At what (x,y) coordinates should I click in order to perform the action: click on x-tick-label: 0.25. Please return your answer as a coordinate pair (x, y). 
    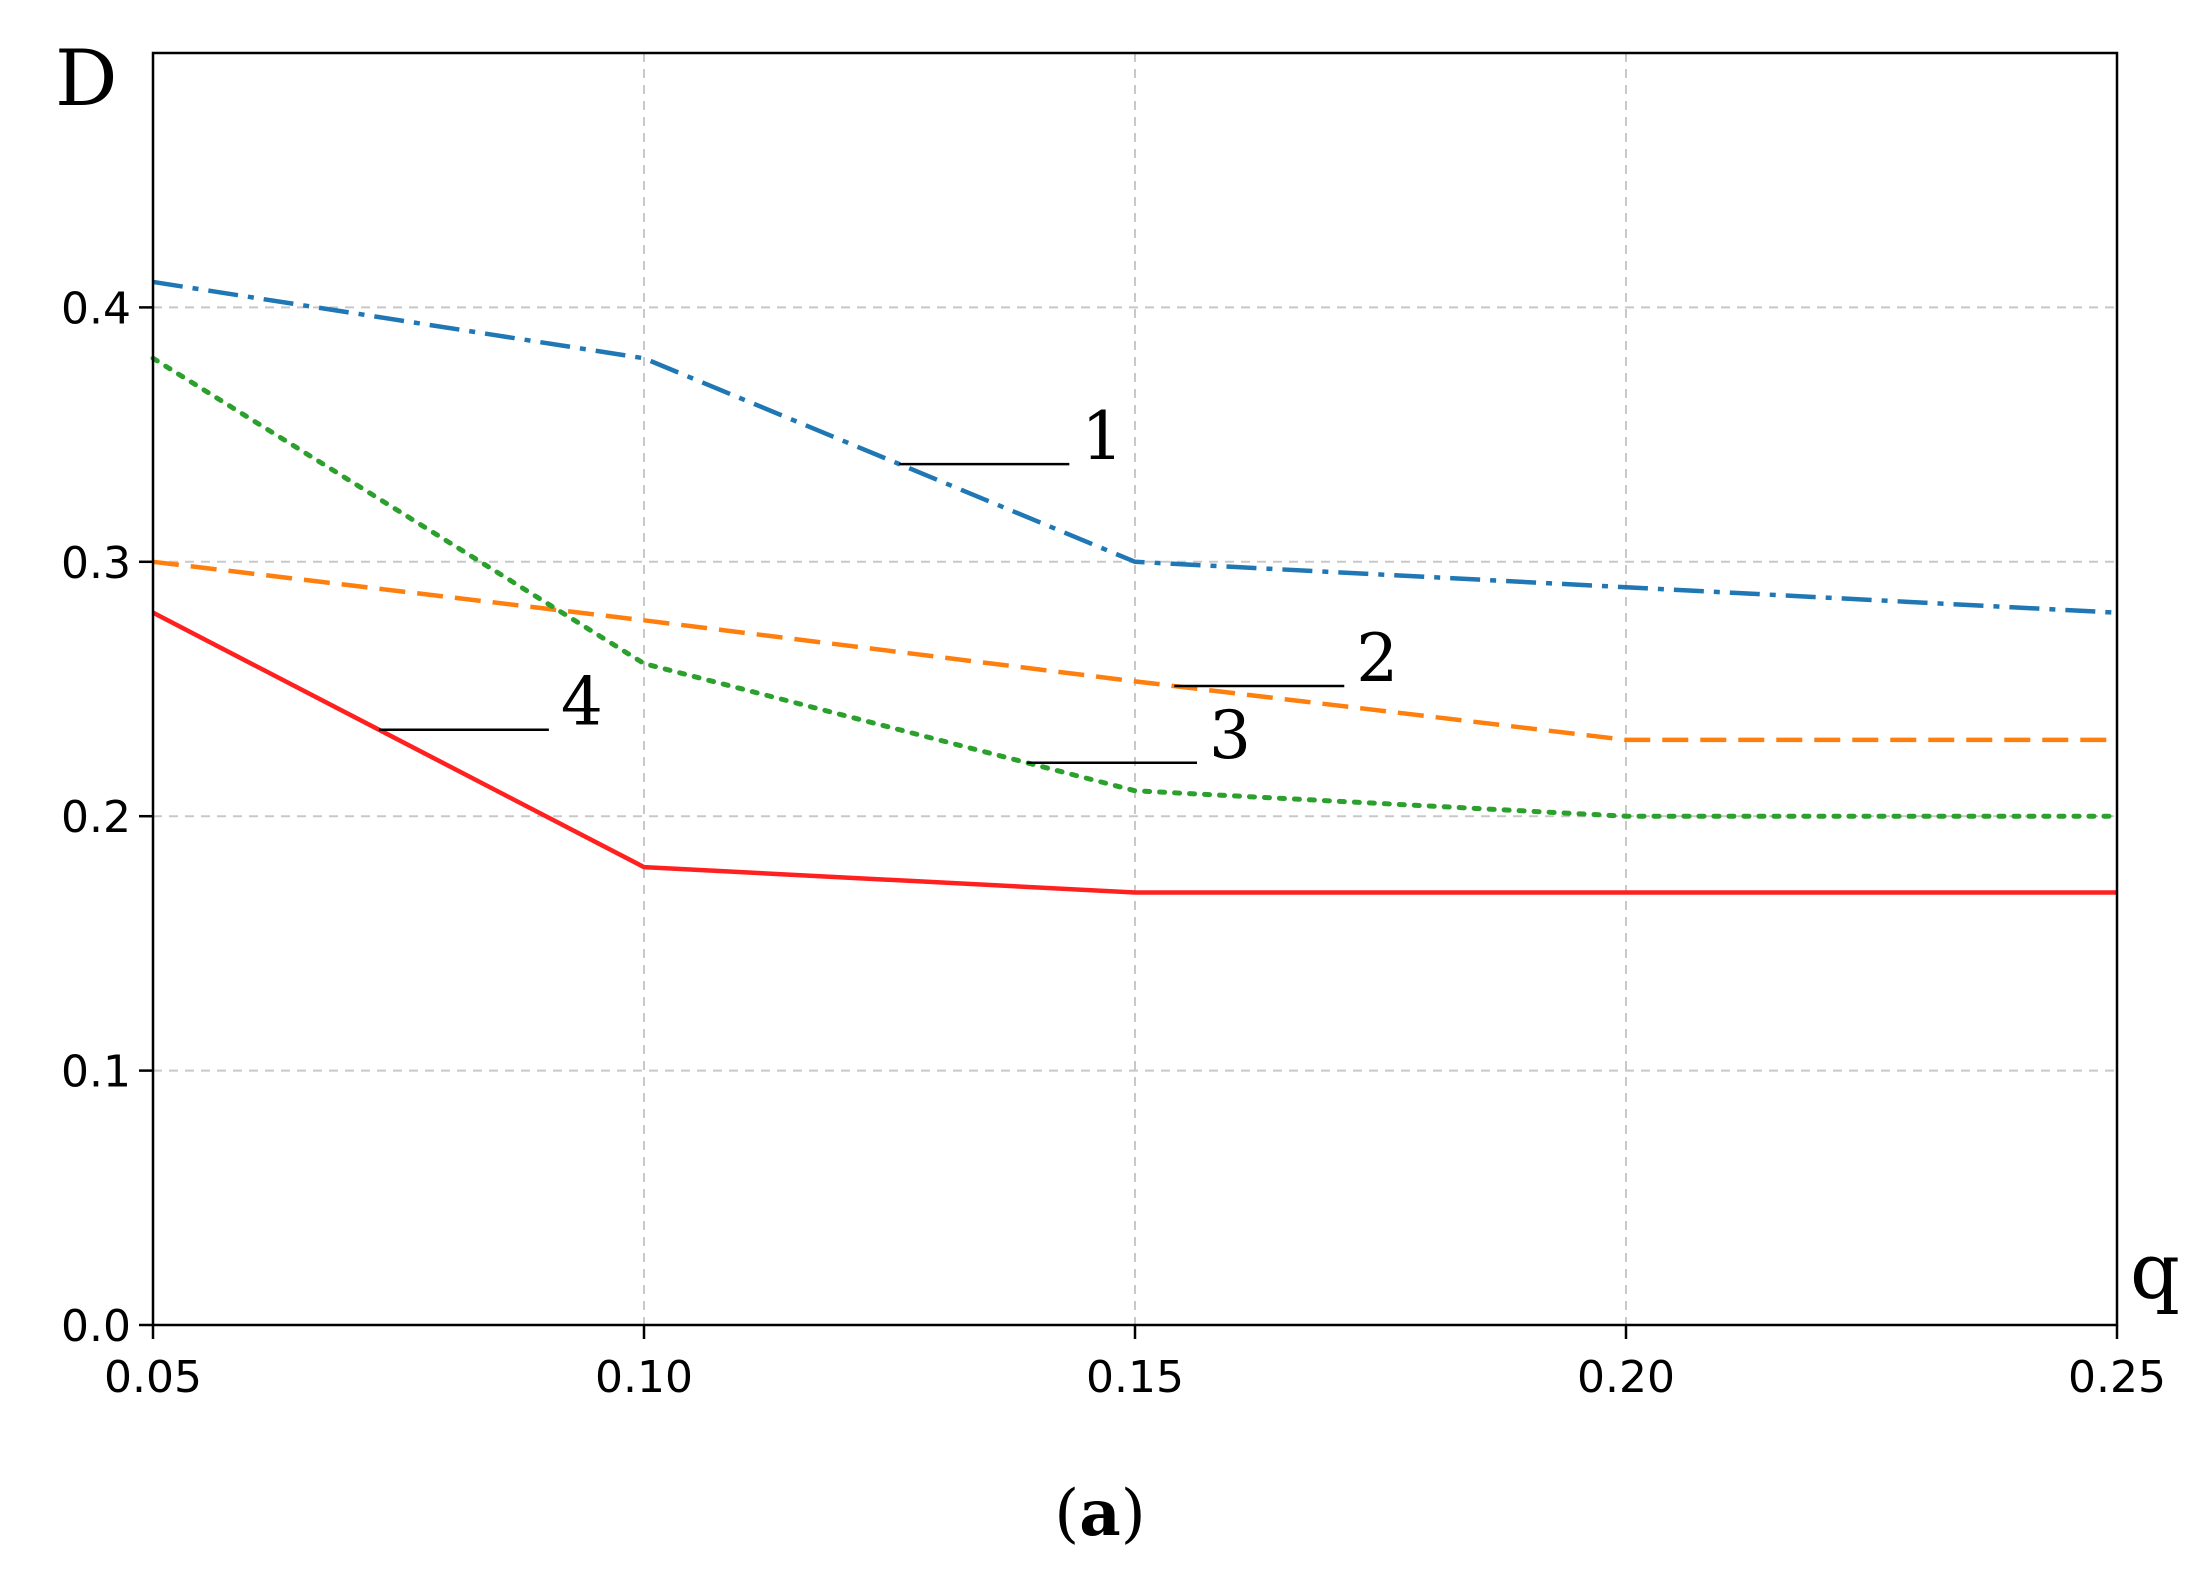
    Looking at the image, I should click on (2117, 1377).